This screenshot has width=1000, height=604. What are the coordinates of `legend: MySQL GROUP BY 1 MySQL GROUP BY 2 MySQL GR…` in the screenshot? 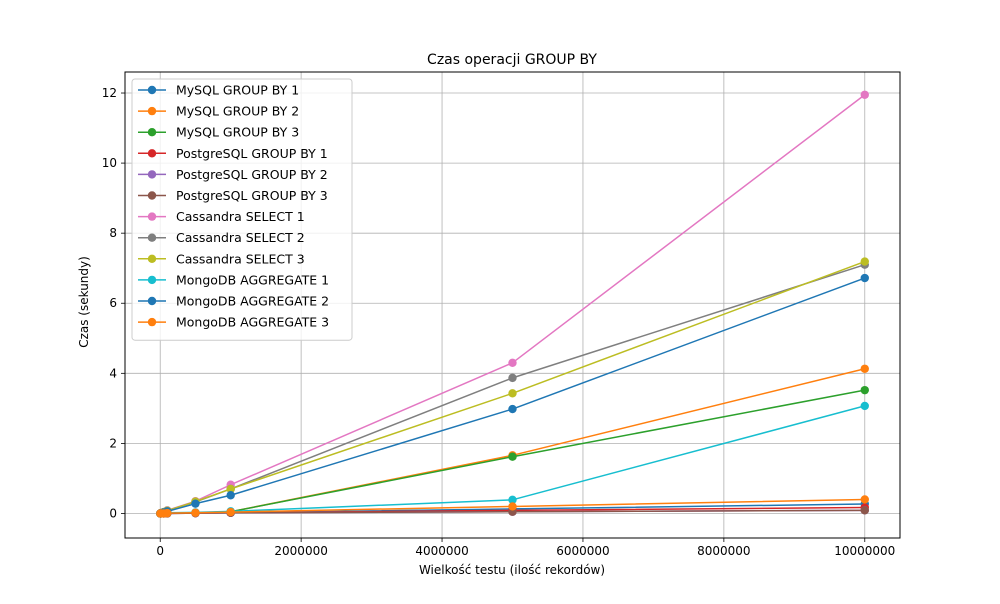 It's located at (242, 209).